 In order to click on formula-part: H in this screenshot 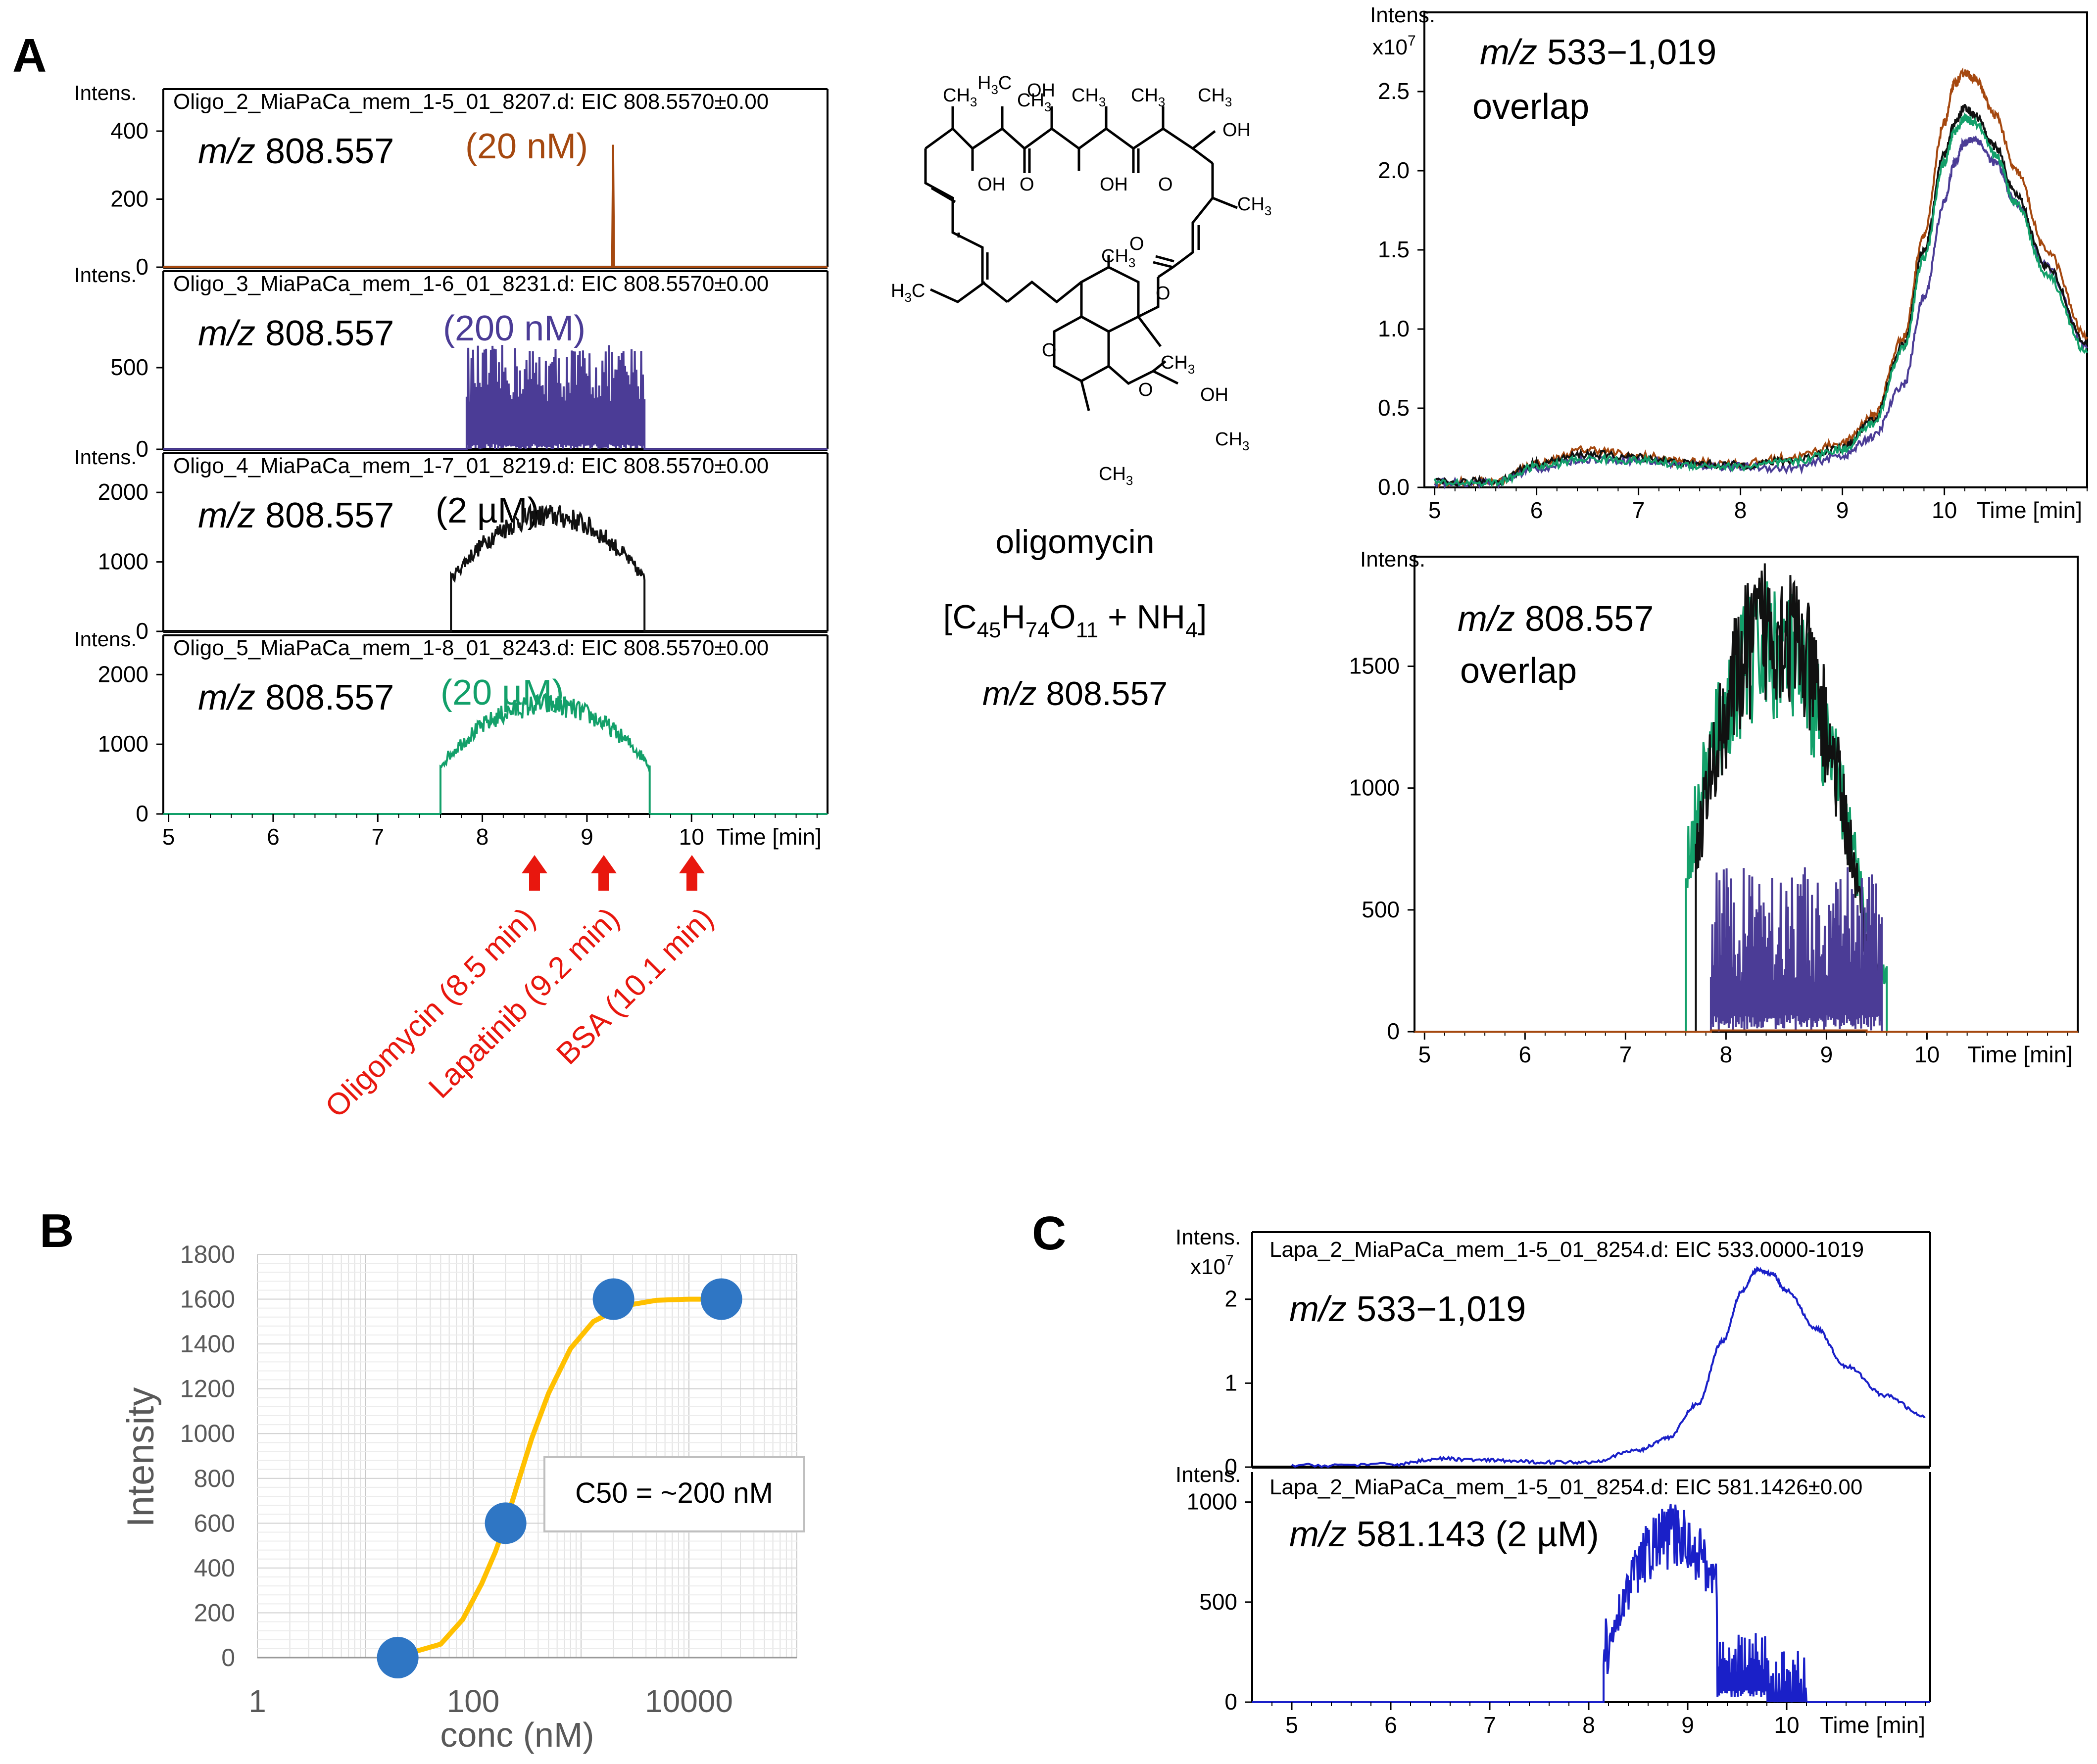, I will do `click(1013, 617)`.